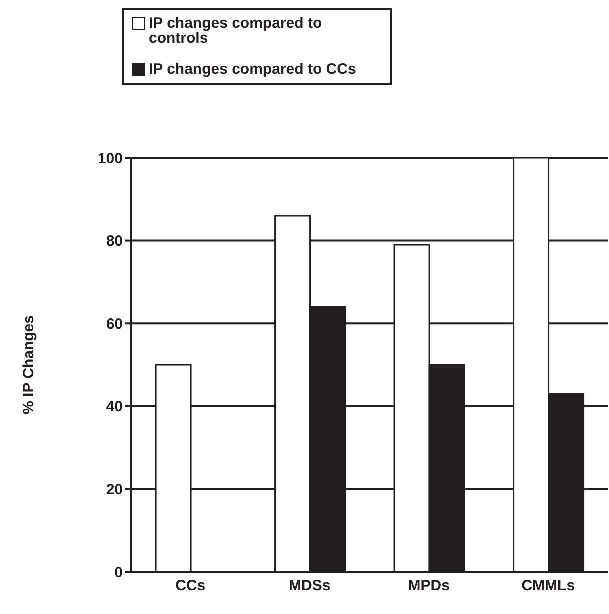 The width and height of the screenshot is (609, 614). What do you see at coordinates (191, 586) in the screenshot?
I see `x-tick-label: CCs` at bounding box center [191, 586].